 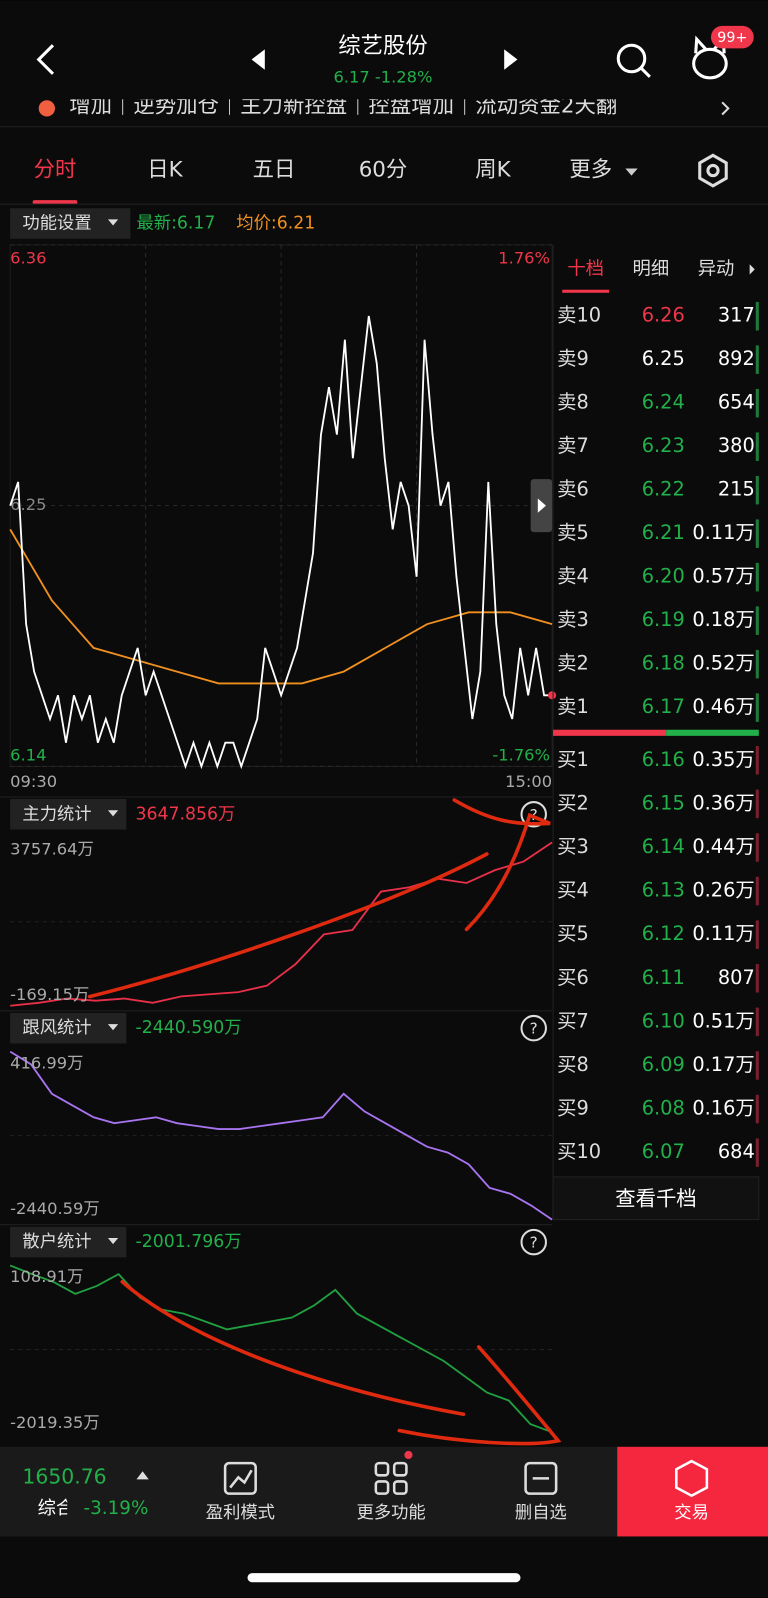 I want to click on panel-title: 主力统计, so click(x=56, y=814).